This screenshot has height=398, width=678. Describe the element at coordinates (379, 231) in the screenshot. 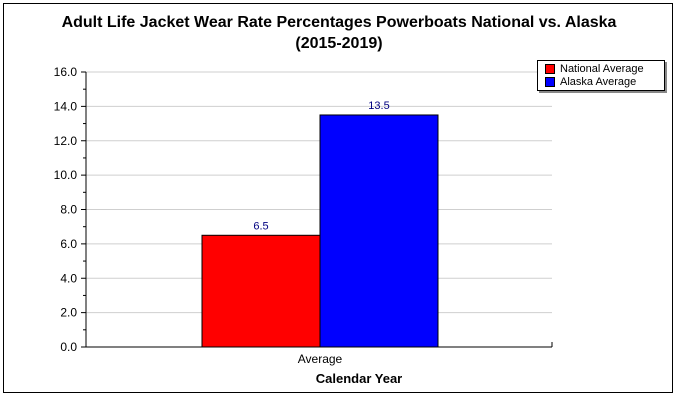

I see `bar-alaska-average` at that location.